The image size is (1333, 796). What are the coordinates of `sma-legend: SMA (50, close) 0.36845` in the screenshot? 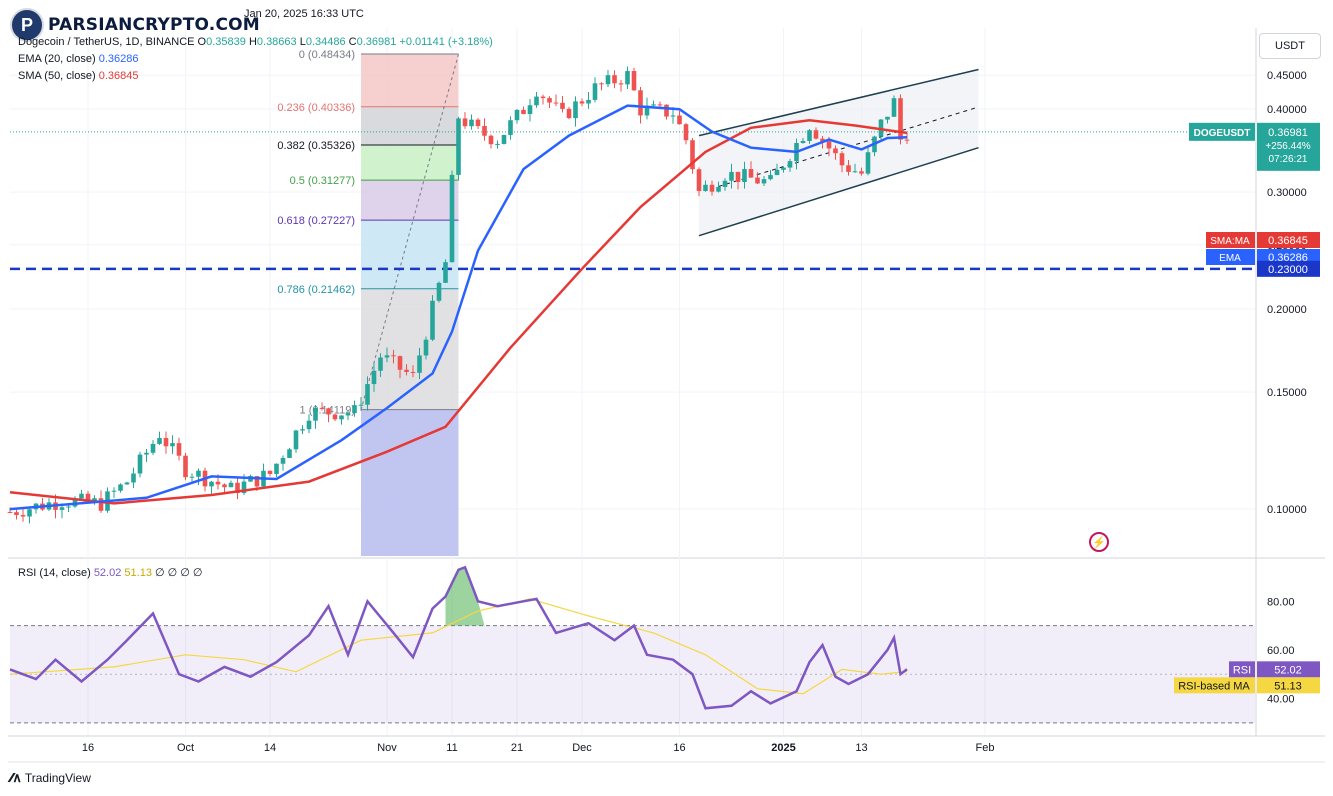 It's located at (78, 76).